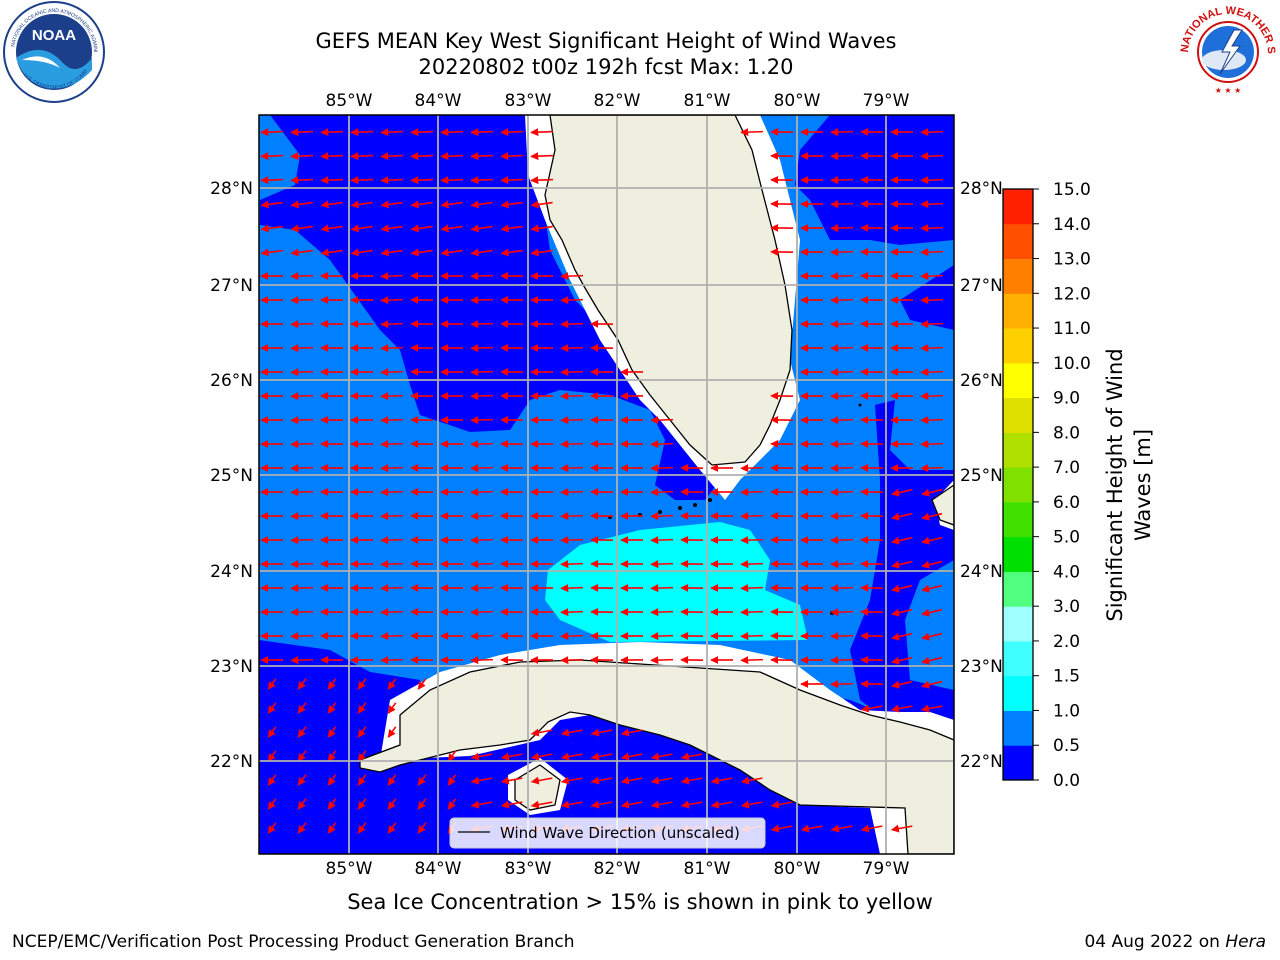 The width and height of the screenshot is (1280, 960). What do you see at coordinates (1066, 642) in the screenshot?
I see `colorbar-tick-label: 2.0` at bounding box center [1066, 642].